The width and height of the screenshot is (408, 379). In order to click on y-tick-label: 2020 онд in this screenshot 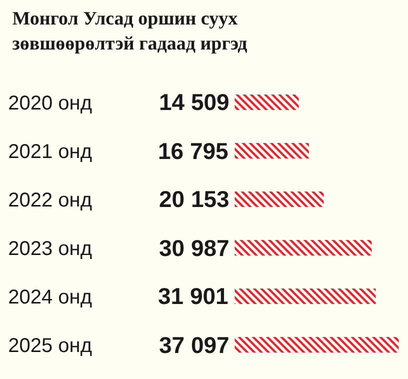, I will do `click(50, 103)`.